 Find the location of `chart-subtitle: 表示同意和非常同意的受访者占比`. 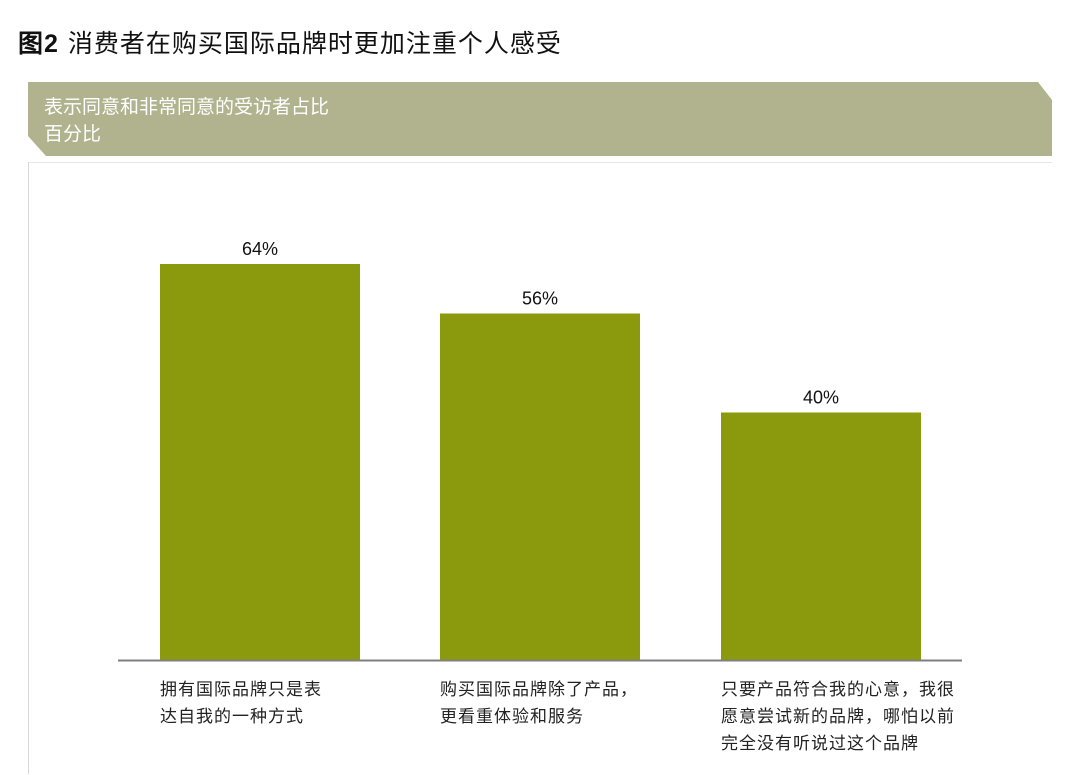

chart-subtitle: 表示同意和非常同意的受访者占比 is located at coordinates (187, 107).